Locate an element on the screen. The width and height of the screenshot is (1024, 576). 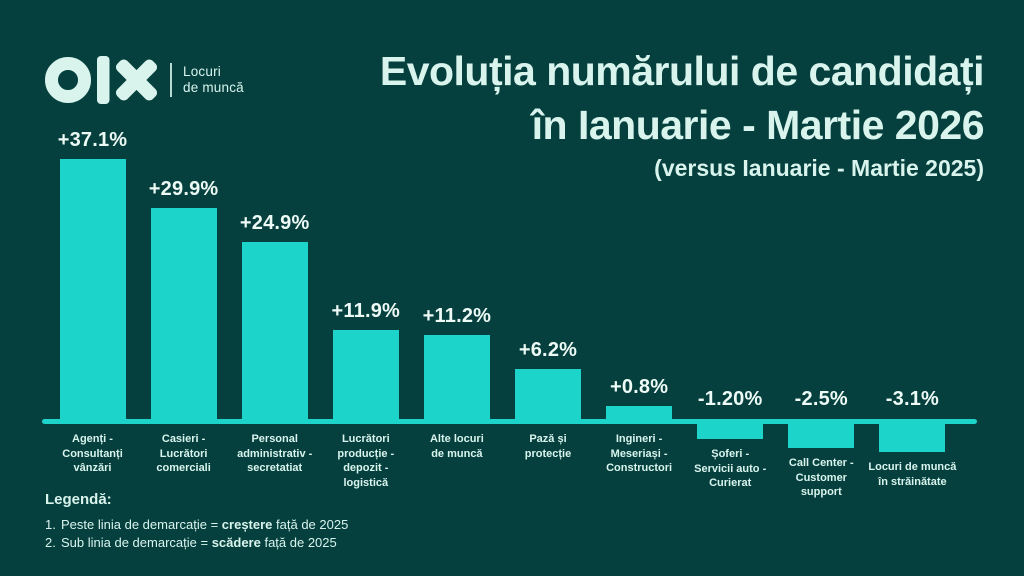
bar-value-label: +29.9% is located at coordinates (183, 189).